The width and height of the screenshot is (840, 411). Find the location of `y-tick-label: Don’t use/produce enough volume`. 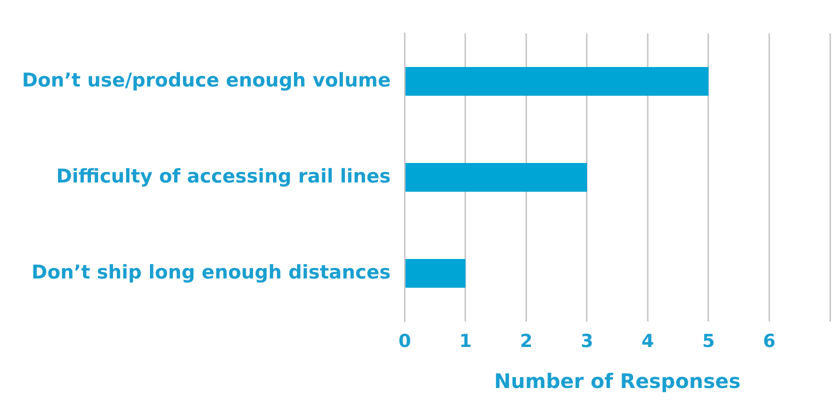

y-tick-label: Don’t use/produce enough volume is located at coordinates (206, 80).